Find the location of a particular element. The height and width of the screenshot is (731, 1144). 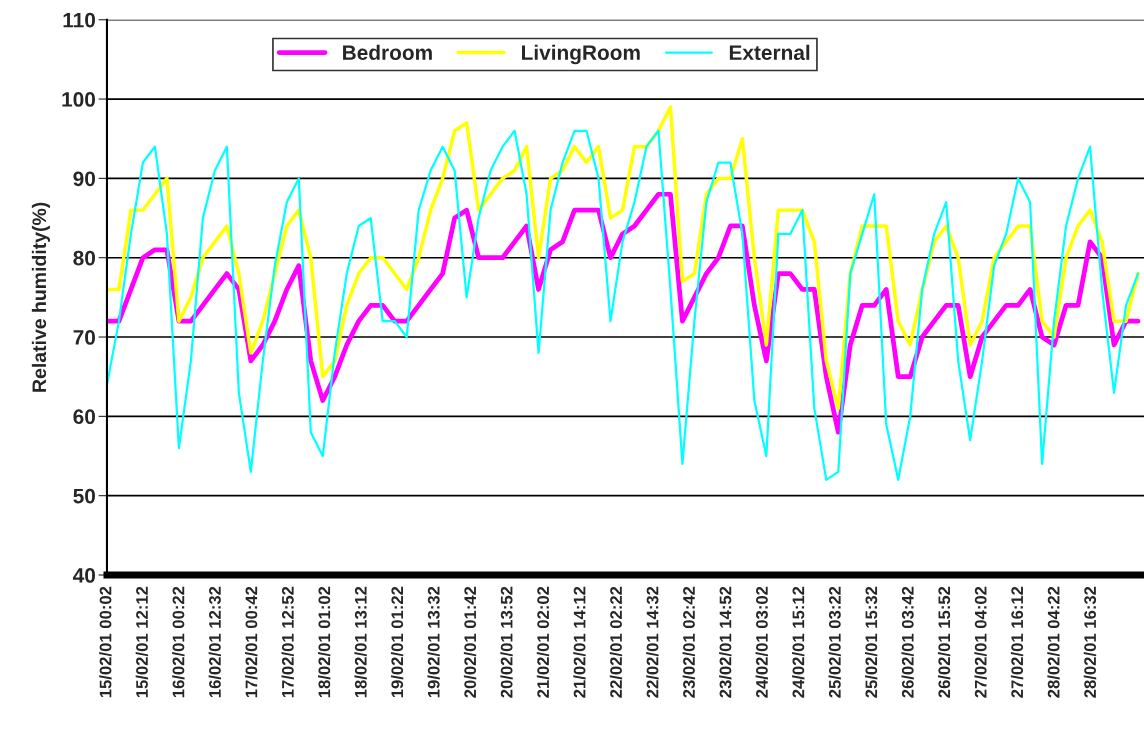

y-axis-title: Relative humidity(%) is located at coordinates (40, 297).